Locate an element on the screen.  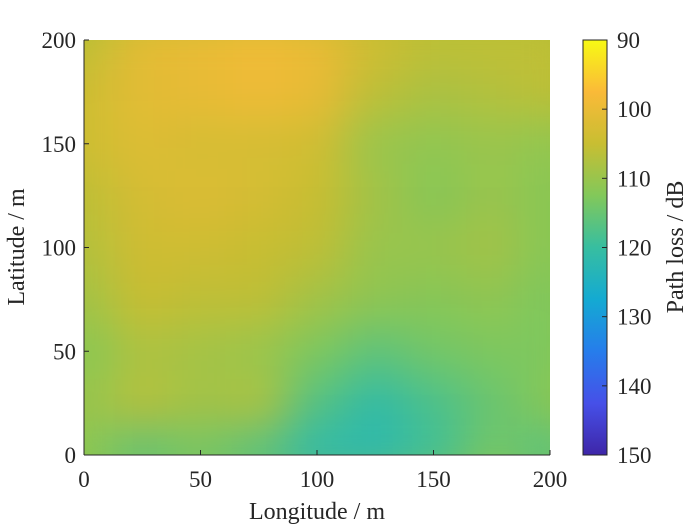
colorbar: 90 100 110 120 130 140 150 Path loss / dB is located at coordinates (635, 248).